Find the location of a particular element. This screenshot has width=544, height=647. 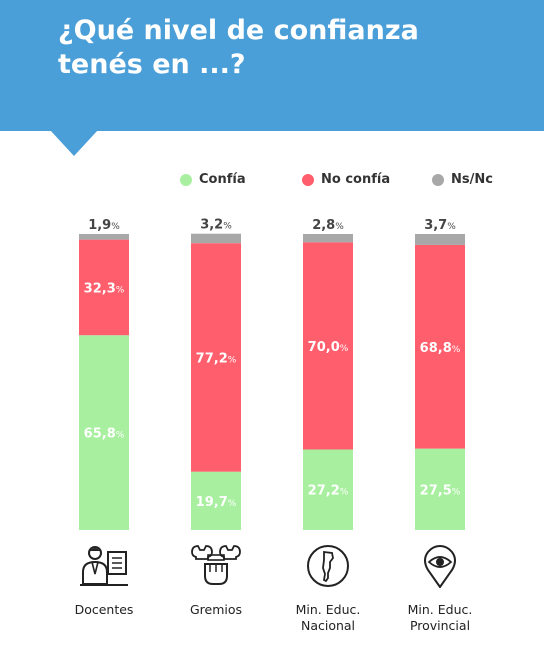

data-label: 68,8% is located at coordinates (440, 348).